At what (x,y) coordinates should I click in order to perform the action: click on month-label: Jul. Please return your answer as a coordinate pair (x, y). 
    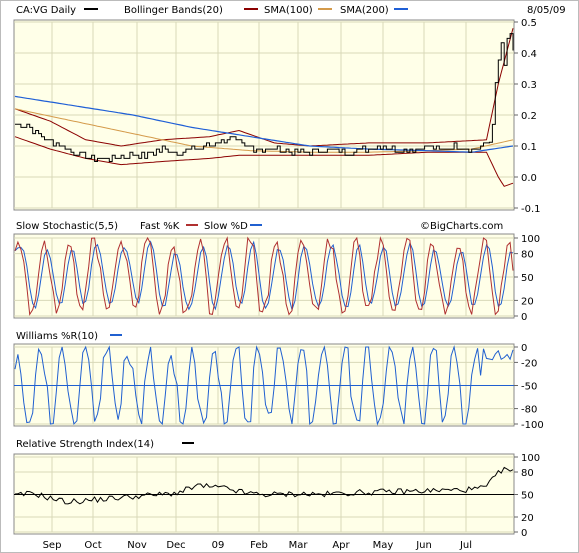
    Looking at the image, I should click on (465, 545).